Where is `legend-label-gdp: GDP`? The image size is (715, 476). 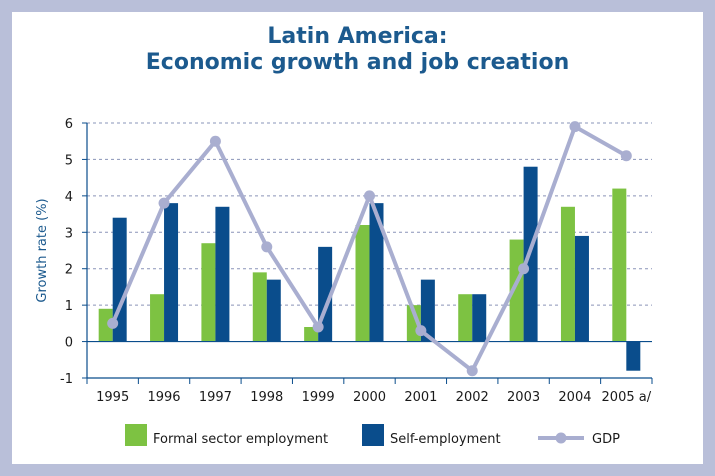 legend-label-gdp: GDP is located at coordinates (606, 439).